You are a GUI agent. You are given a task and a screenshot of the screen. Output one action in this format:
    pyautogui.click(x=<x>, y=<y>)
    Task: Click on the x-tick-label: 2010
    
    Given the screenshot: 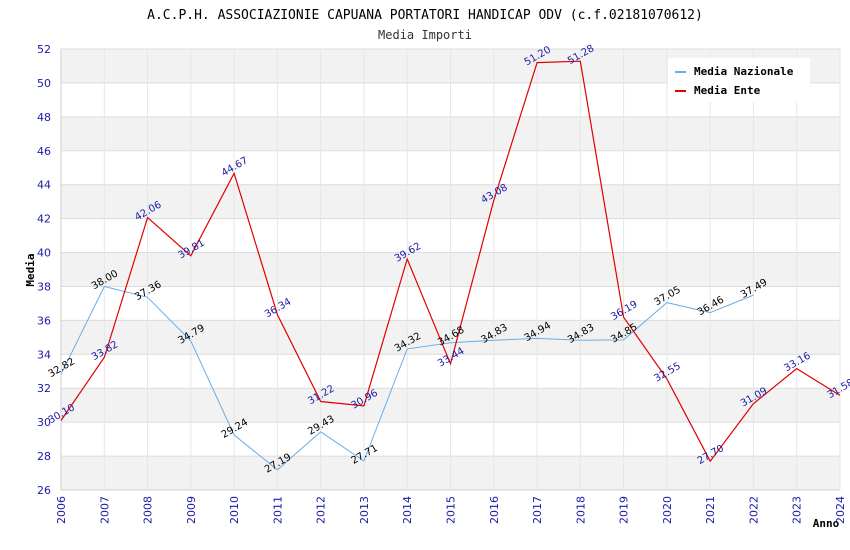 What is the action you would take?
    pyautogui.click(x=234, y=510)
    